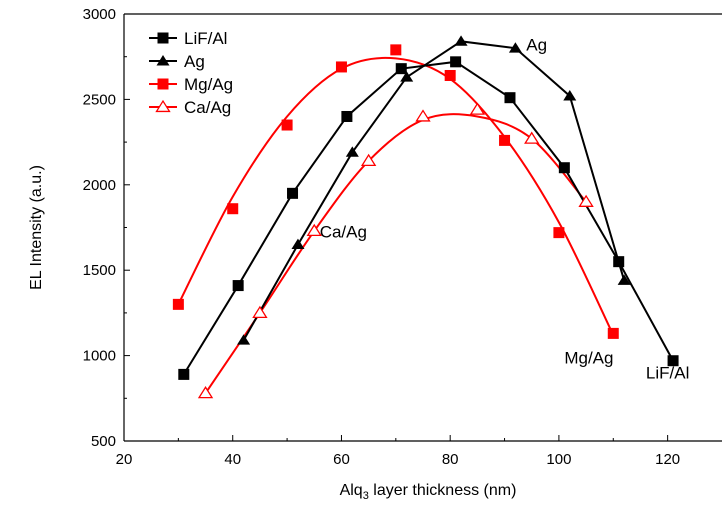 The image size is (722, 506). I want to click on y-tick-label: 500, so click(103, 441).